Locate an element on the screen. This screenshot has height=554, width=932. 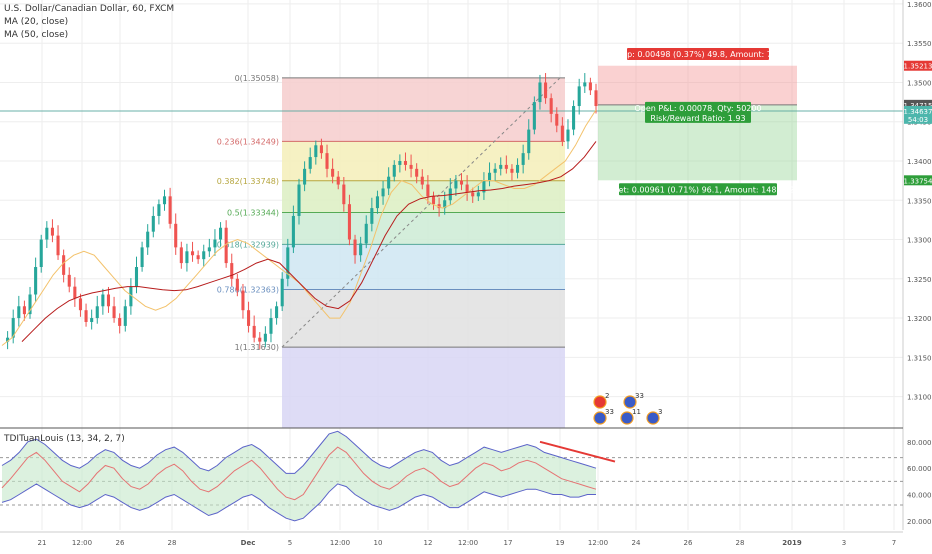
current-price-tag: 1.34637 is located at coordinates (918, 110).